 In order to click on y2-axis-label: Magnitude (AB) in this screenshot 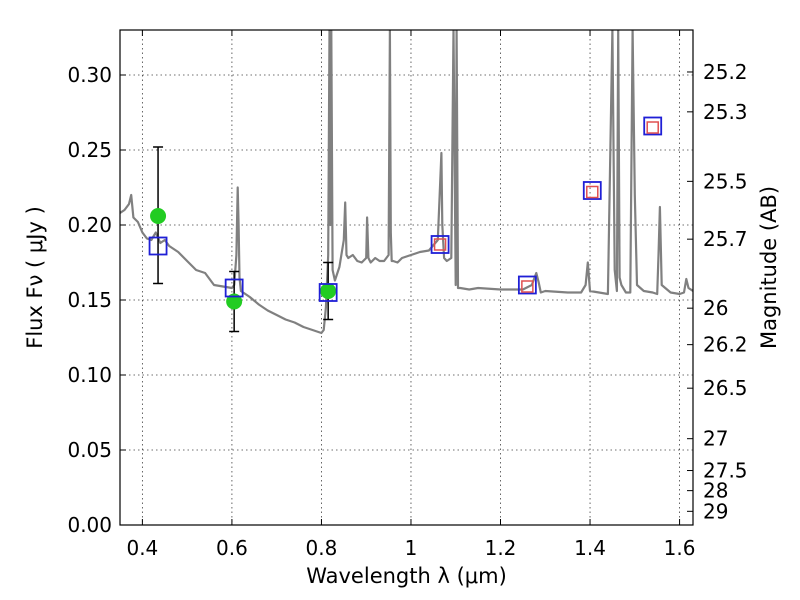, I will do `click(769, 267)`.